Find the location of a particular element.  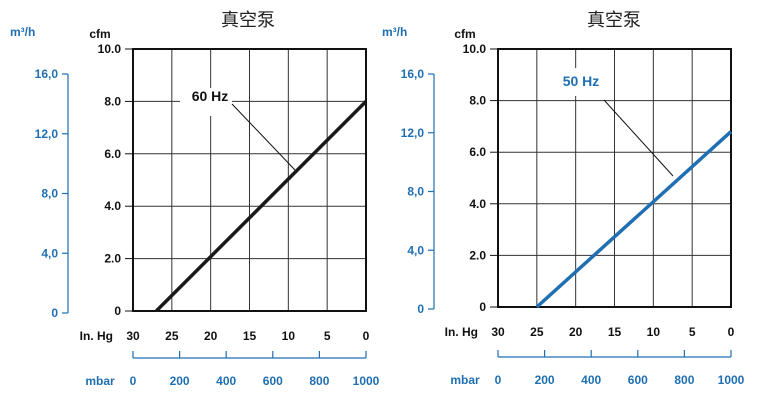

series-label: 60 Hz is located at coordinates (210, 96).